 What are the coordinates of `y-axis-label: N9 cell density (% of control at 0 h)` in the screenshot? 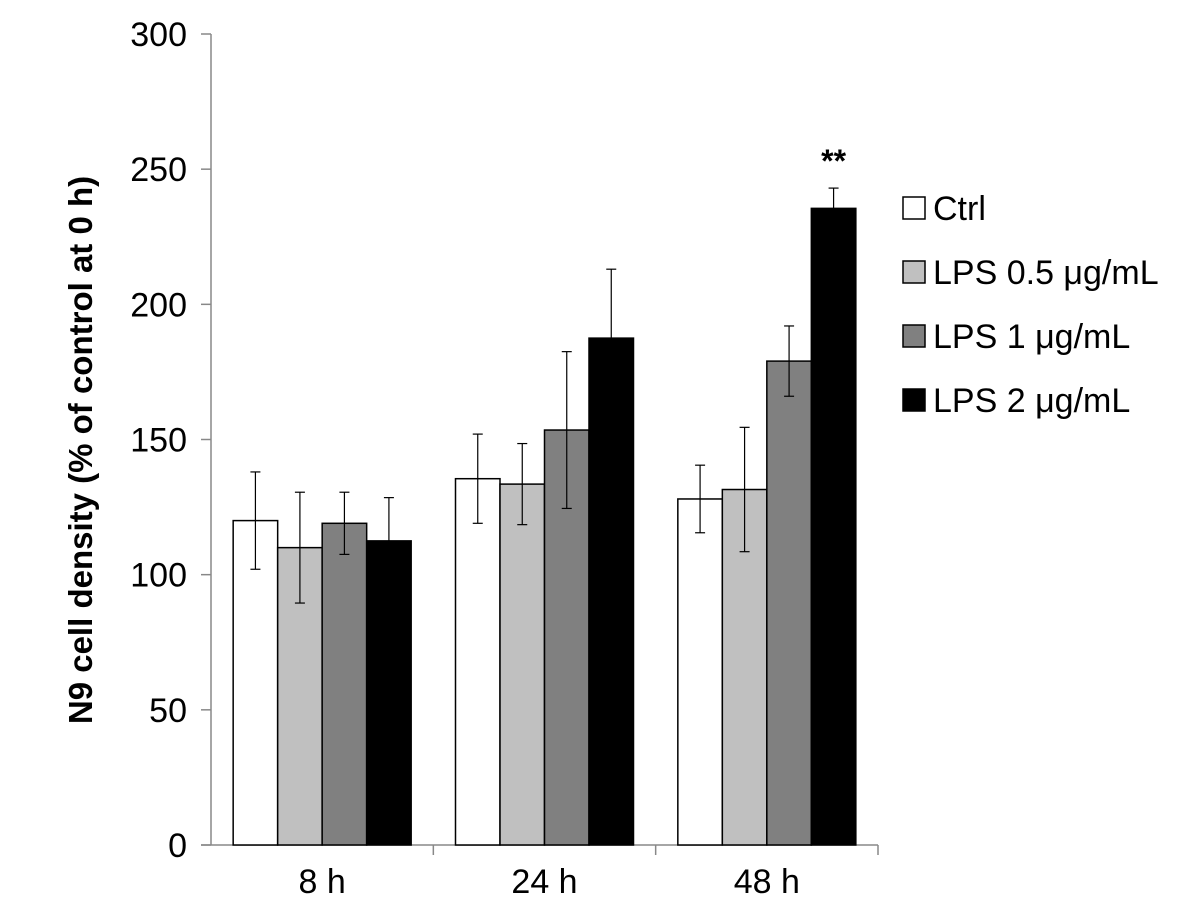 It's located at (80, 450).